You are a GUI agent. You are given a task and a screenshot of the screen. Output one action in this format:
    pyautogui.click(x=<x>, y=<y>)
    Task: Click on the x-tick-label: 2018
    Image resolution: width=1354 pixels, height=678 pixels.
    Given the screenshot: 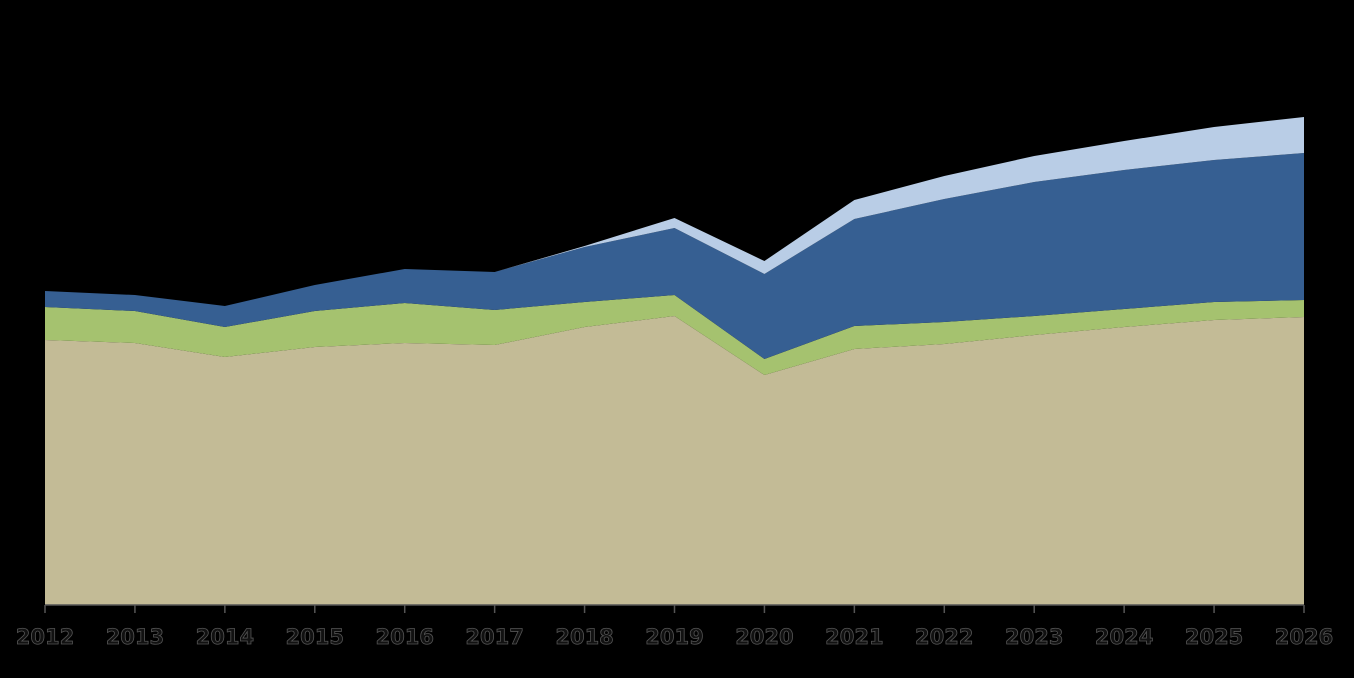 What is the action you would take?
    pyautogui.click(x=584, y=637)
    